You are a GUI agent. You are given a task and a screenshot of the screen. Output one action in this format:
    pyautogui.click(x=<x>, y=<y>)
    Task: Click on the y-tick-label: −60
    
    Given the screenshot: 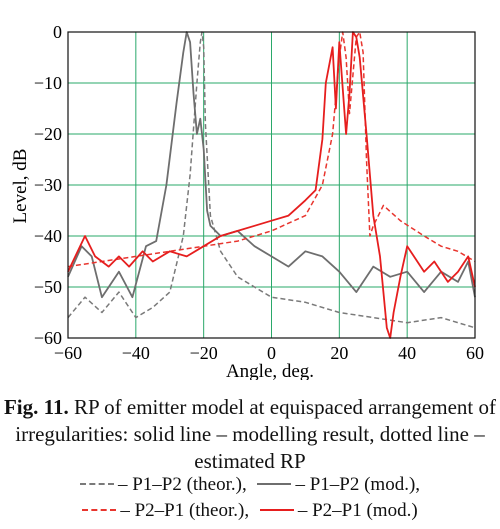 What is the action you would take?
    pyautogui.click(x=48, y=338)
    